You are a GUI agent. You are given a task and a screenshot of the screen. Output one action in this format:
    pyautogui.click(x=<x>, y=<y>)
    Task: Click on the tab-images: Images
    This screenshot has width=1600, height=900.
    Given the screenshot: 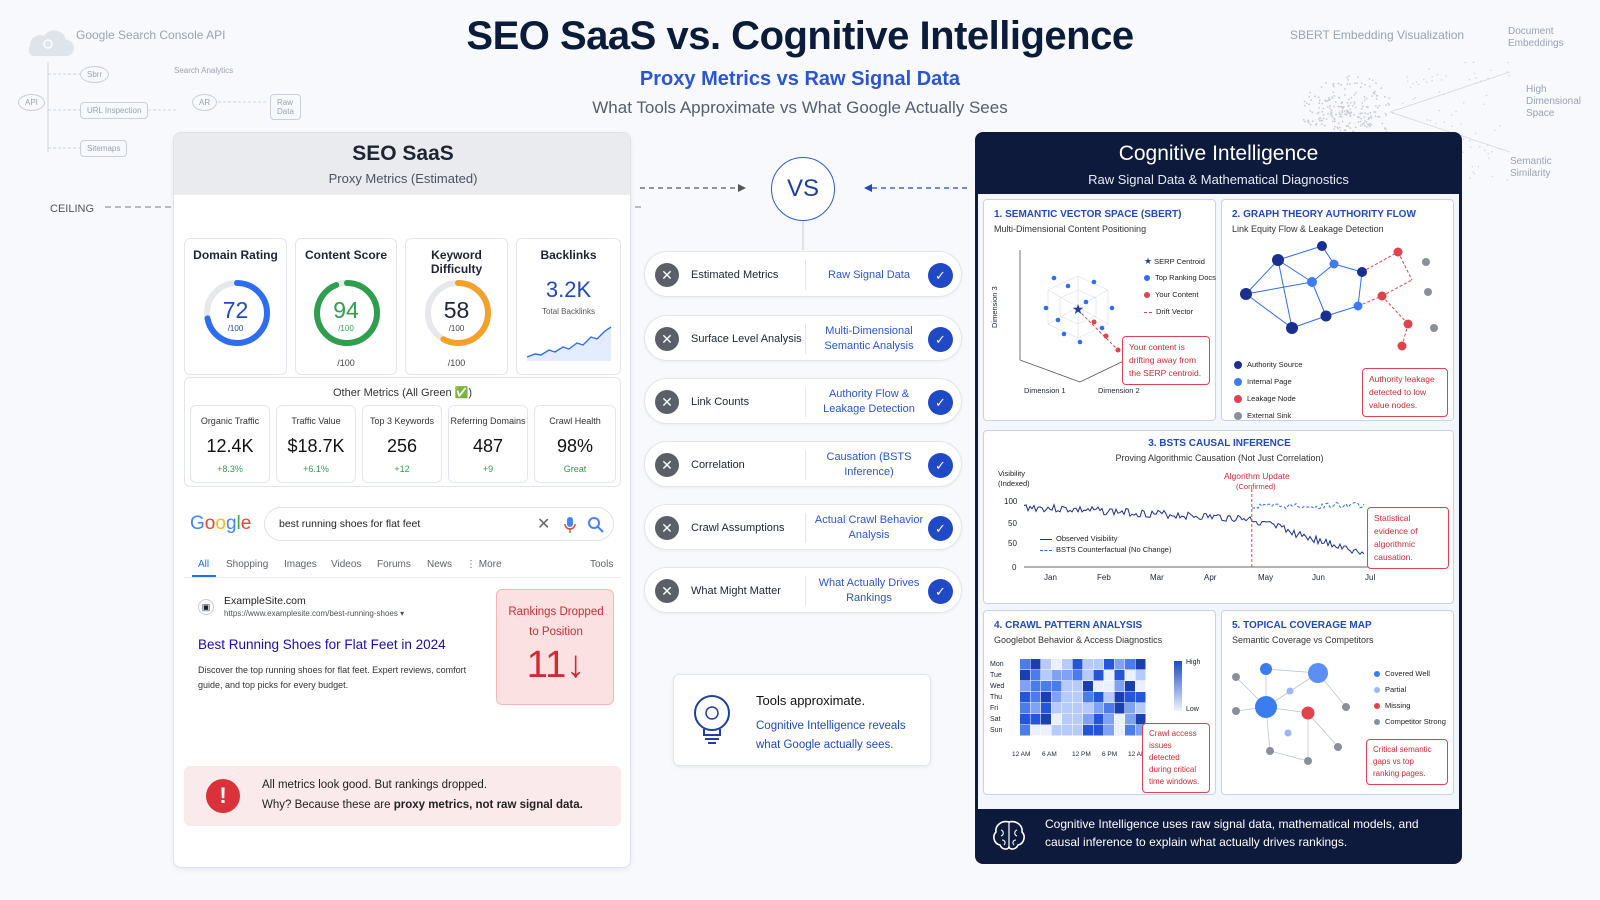 What is the action you would take?
    pyautogui.click(x=300, y=564)
    